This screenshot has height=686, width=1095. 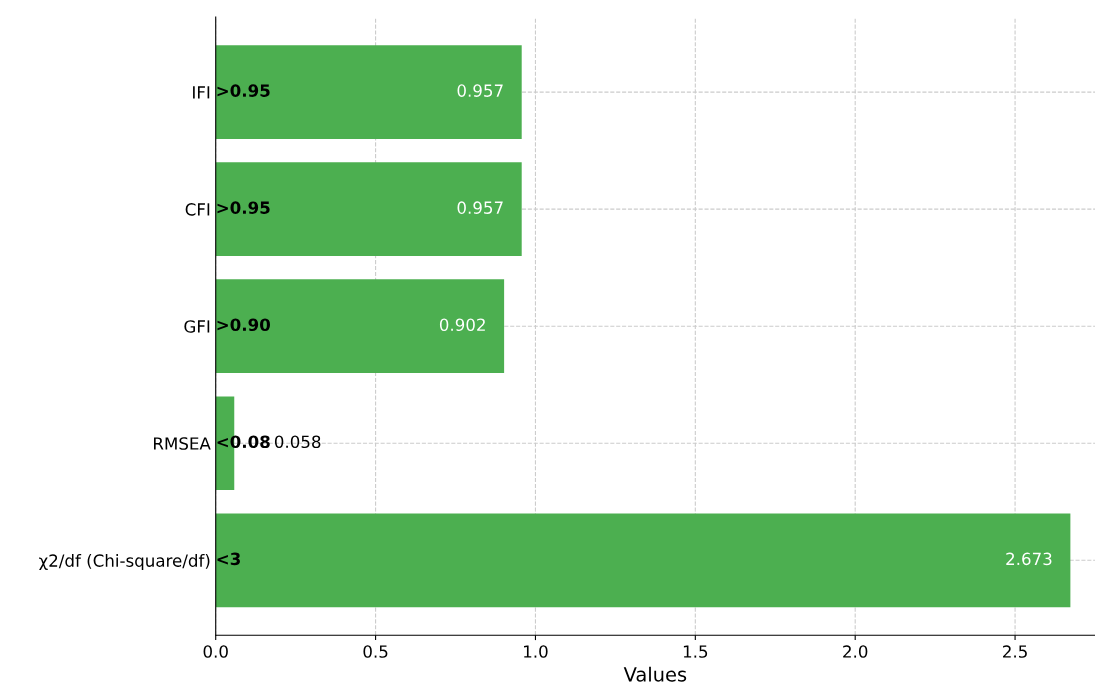 What do you see at coordinates (201, 92) in the screenshot?
I see `y-tick-label: IFI` at bounding box center [201, 92].